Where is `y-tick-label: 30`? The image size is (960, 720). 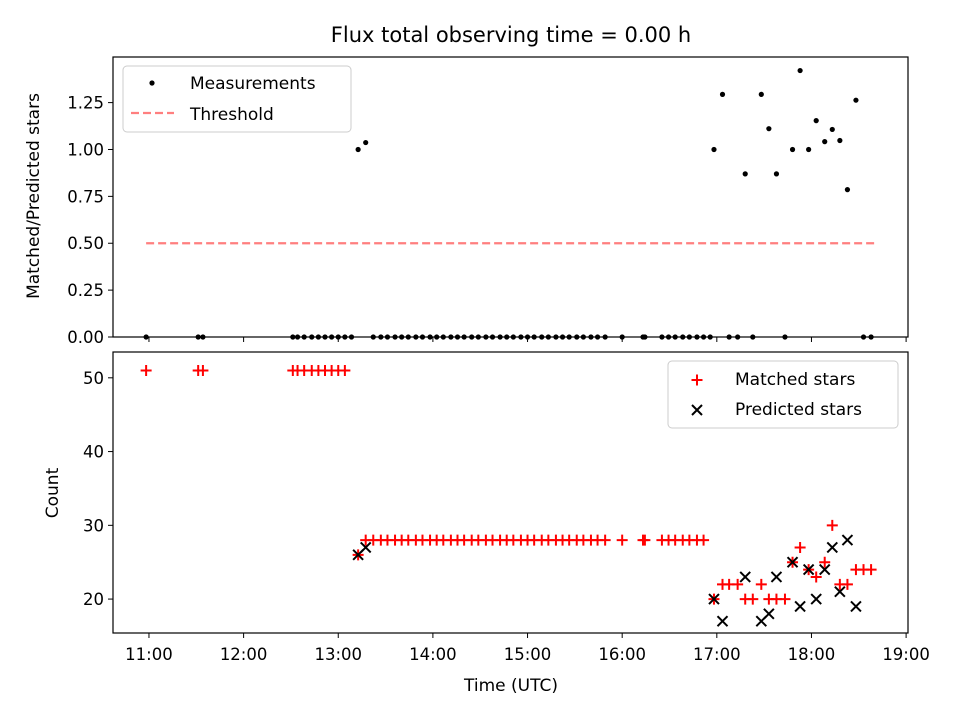 y-tick-label: 30 is located at coordinates (93, 525).